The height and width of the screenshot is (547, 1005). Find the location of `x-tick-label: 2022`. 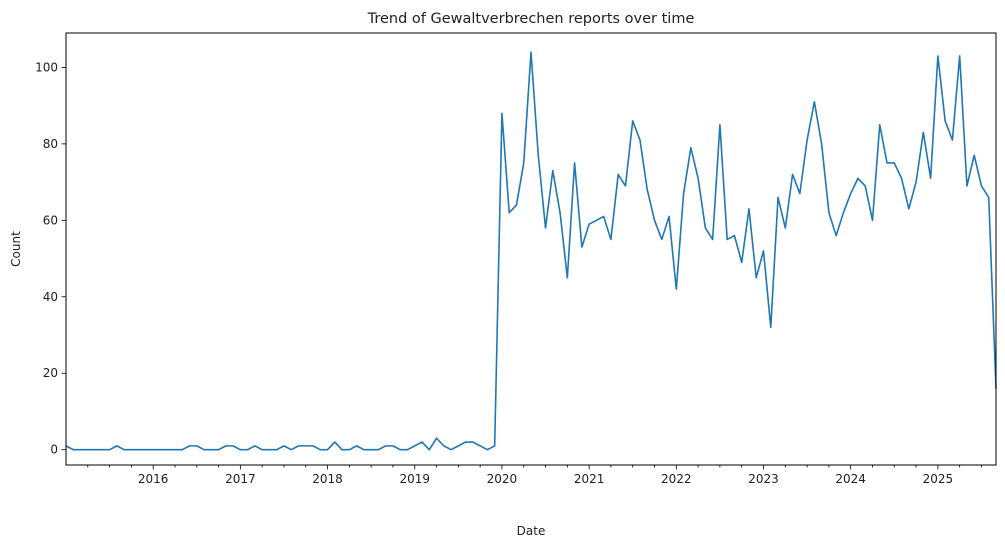

x-tick-label: 2022 is located at coordinates (676, 479).